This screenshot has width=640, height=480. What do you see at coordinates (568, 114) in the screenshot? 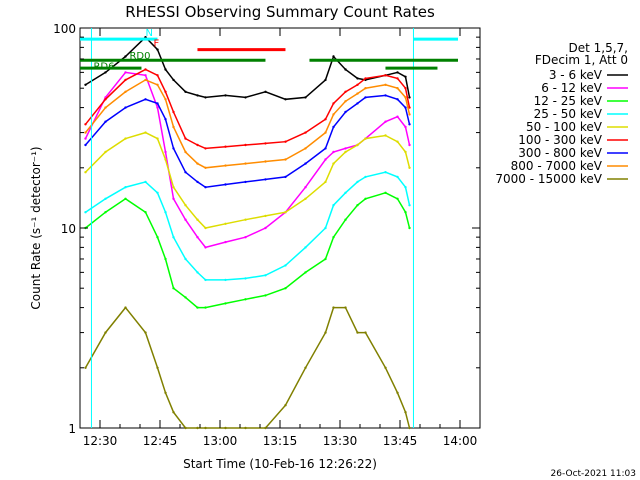
I see `legend-label: 25 - 50 keV` at bounding box center [568, 114].